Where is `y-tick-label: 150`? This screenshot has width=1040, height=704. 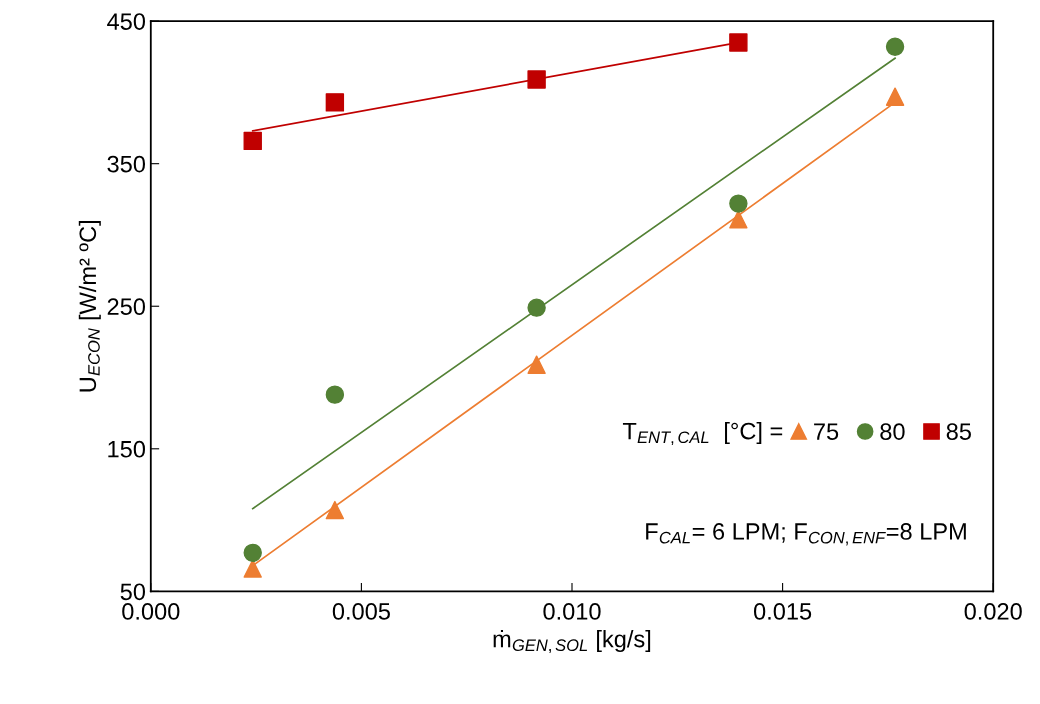 y-tick-label: 150 is located at coordinates (127, 449).